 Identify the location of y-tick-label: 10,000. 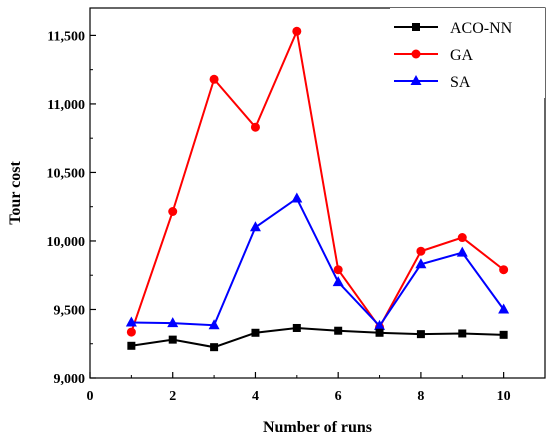
(66, 242).